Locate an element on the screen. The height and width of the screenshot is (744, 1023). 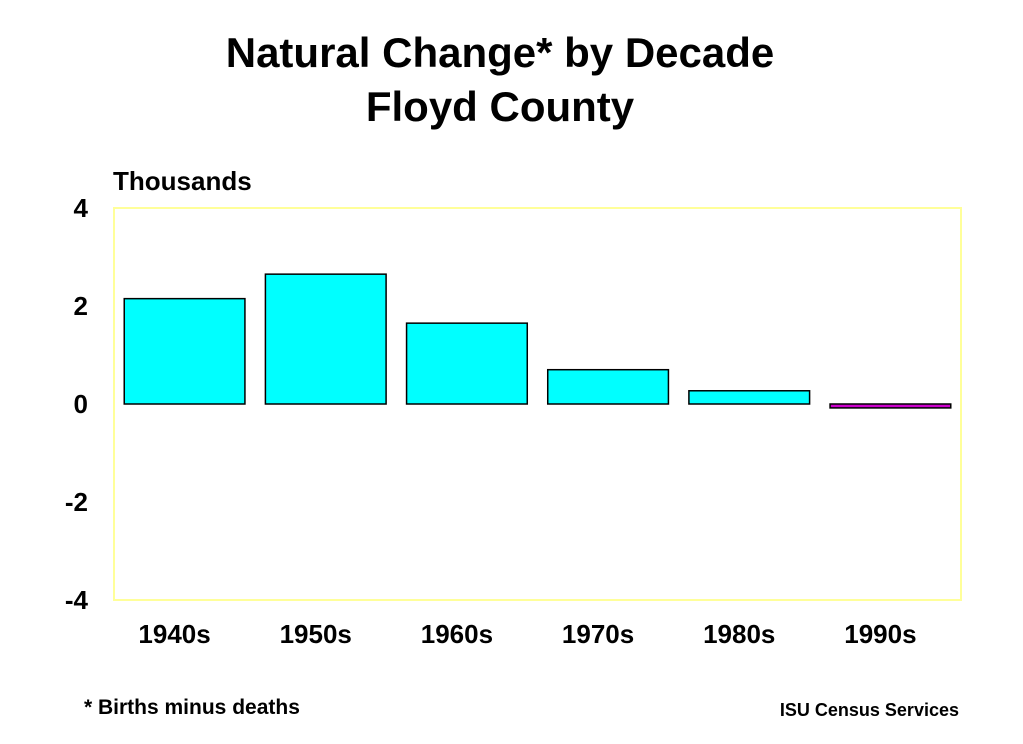
x-tick-label-1970s: 1970s is located at coordinates (598, 634).